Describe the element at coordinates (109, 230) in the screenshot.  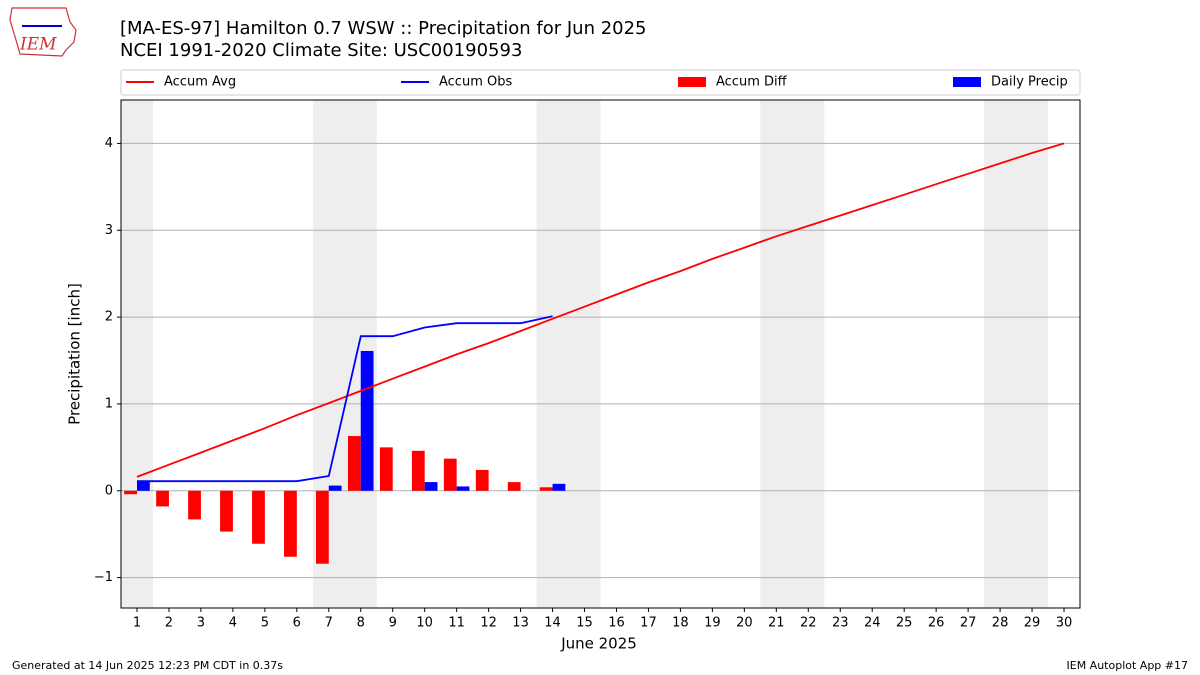
I see `y-tick-label: 3` at that location.